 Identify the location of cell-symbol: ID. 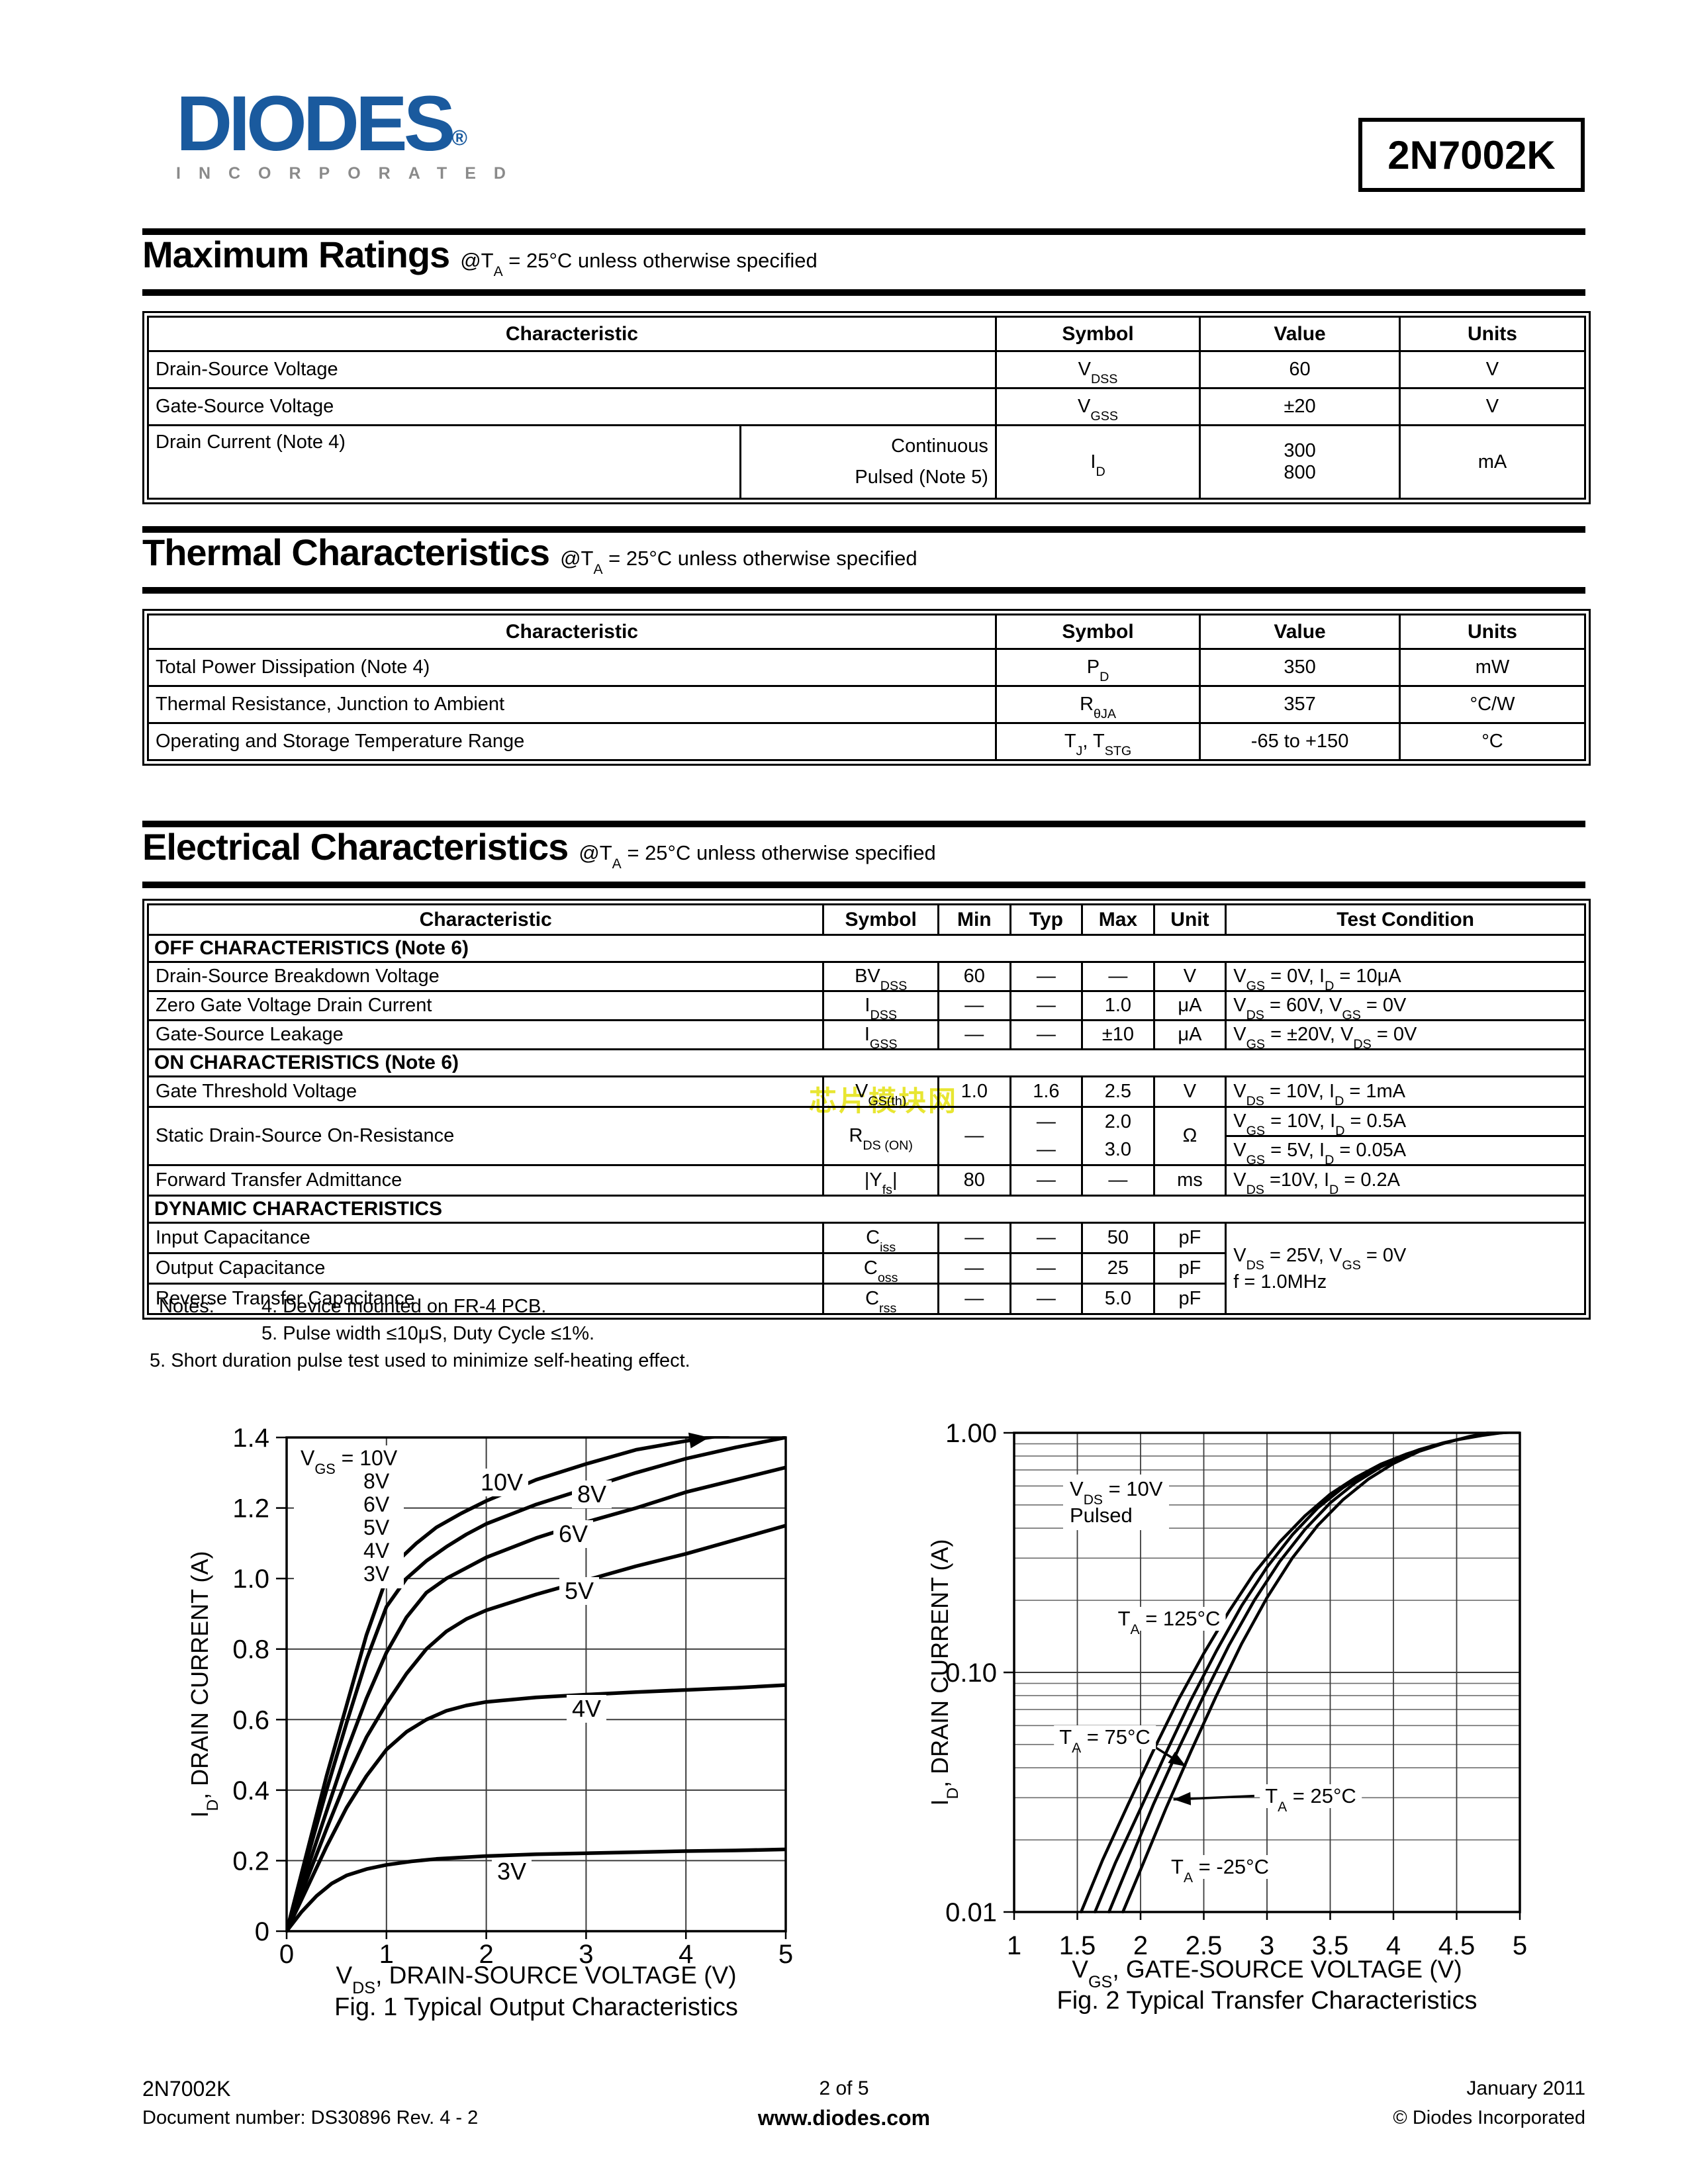
(1097, 462).